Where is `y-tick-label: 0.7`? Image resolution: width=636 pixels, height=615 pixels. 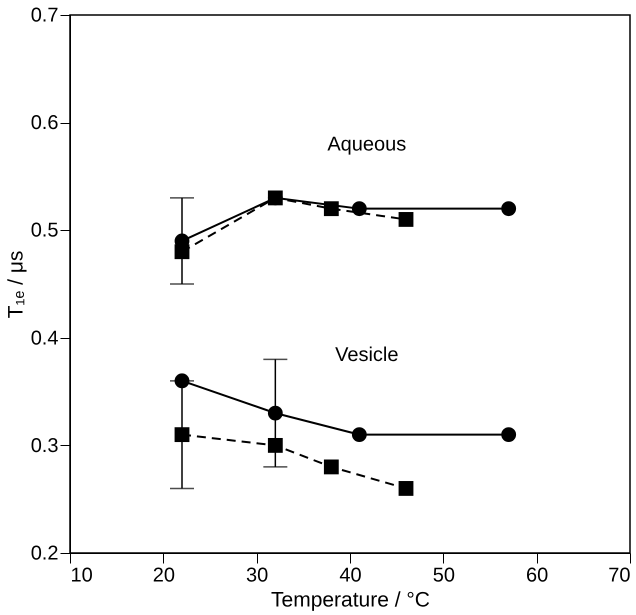 y-tick-label: 0.7 is located at coordinates (44, 15).